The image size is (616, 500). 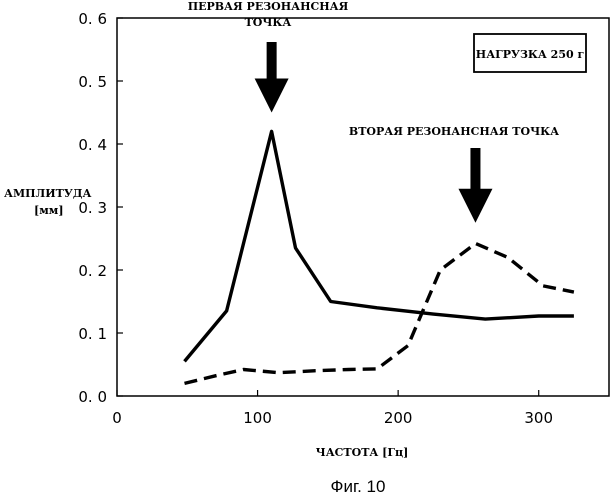 What do you see at coordinates (268, 6) in the screenshot?
I see `annotation-1-line-1: ПЕРВАЯ РЕЗОНАНСНАЯ` at bounding box center [268, 6].